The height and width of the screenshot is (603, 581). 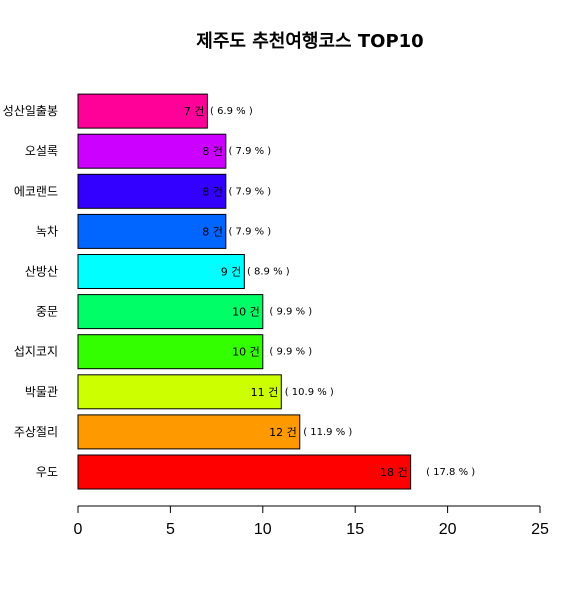 What do you see at coordinates (283, 432) in the screenshot?
I see `value-label: 12 건` at bounding box center [283, 432].